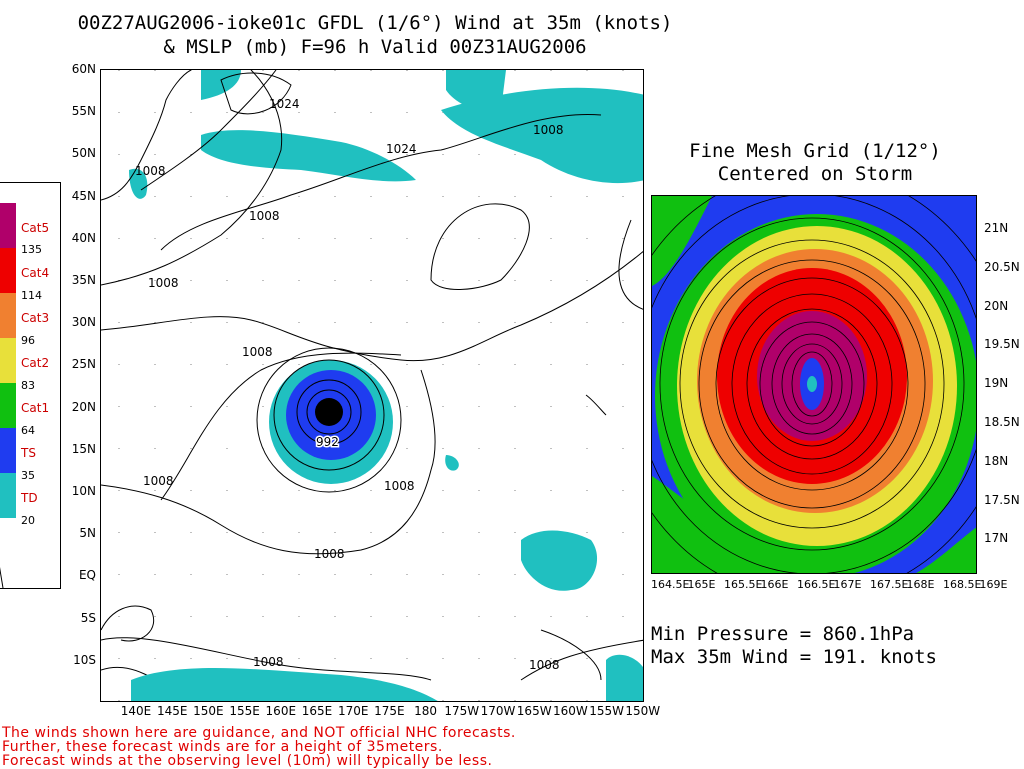 Image resolution: width=1024 pixels, height=769 pixels. Describe the element at coordinates (534, 711) in the screenshot. I see `lon-tick-label: 165W` at that location.